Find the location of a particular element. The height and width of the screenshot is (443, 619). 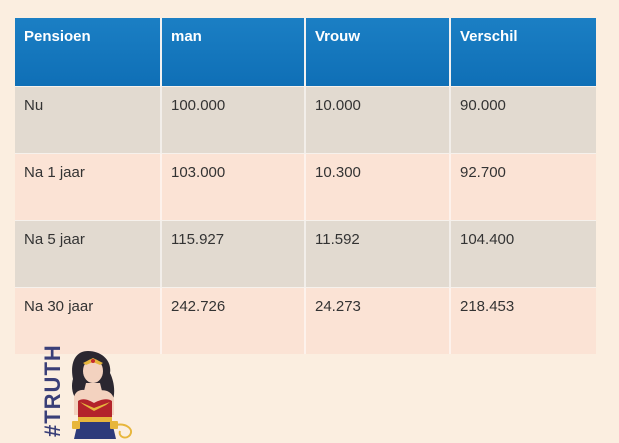

table-cell: 90.000 is located at coordinates (523, 120).